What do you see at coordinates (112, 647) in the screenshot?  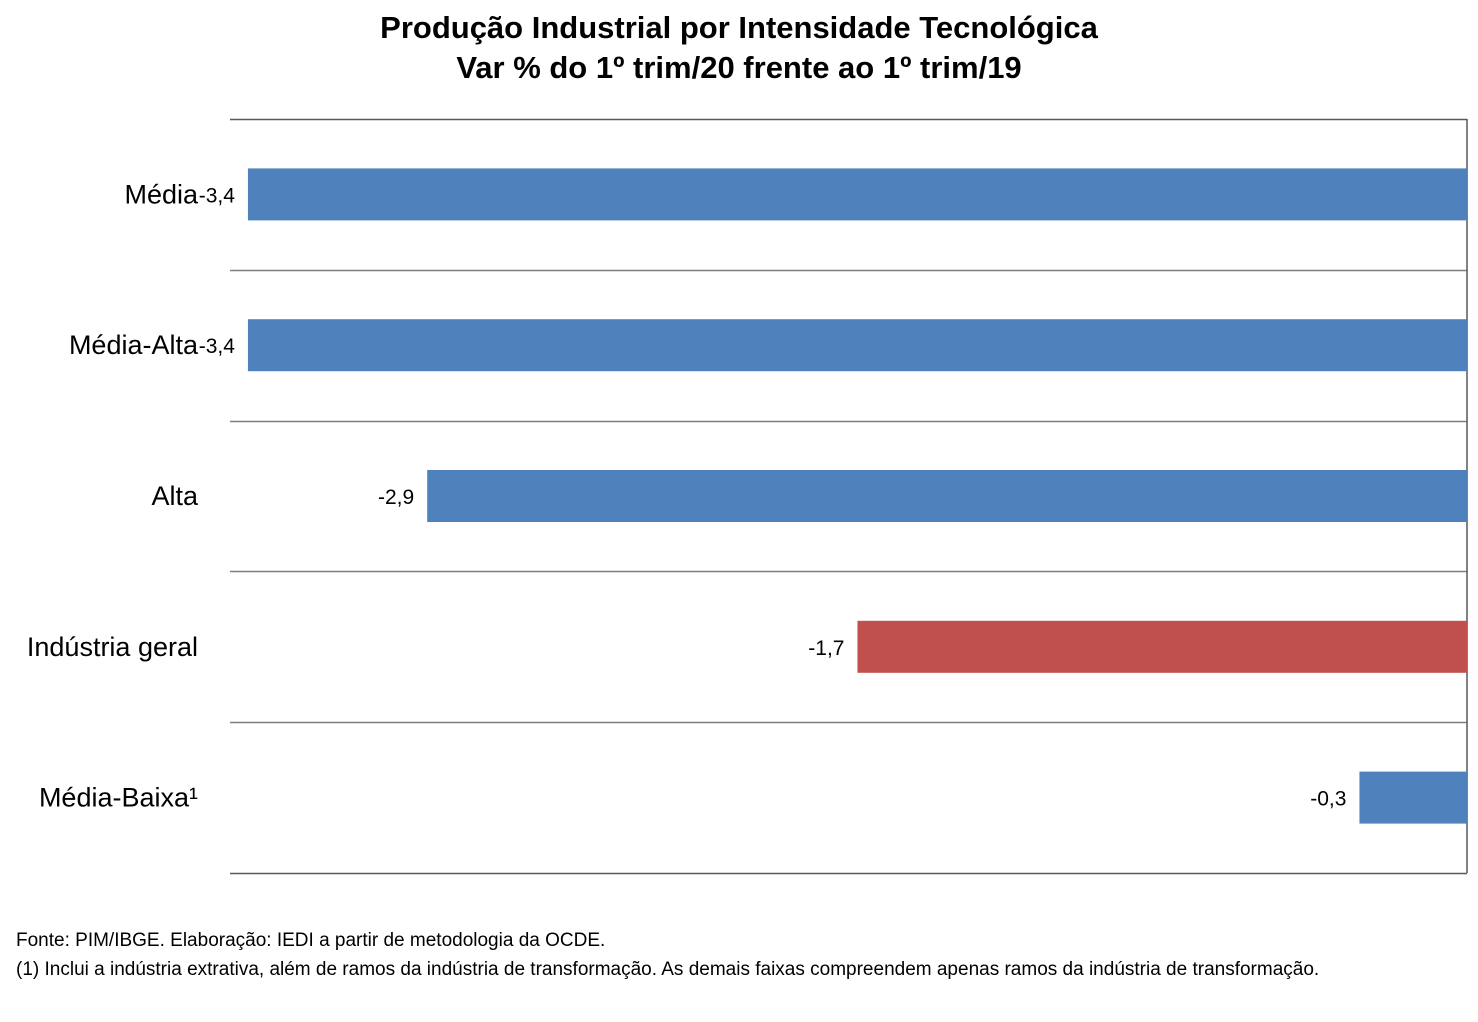 I see `category-label: Indústria geral` at bounding box center [112, 647].